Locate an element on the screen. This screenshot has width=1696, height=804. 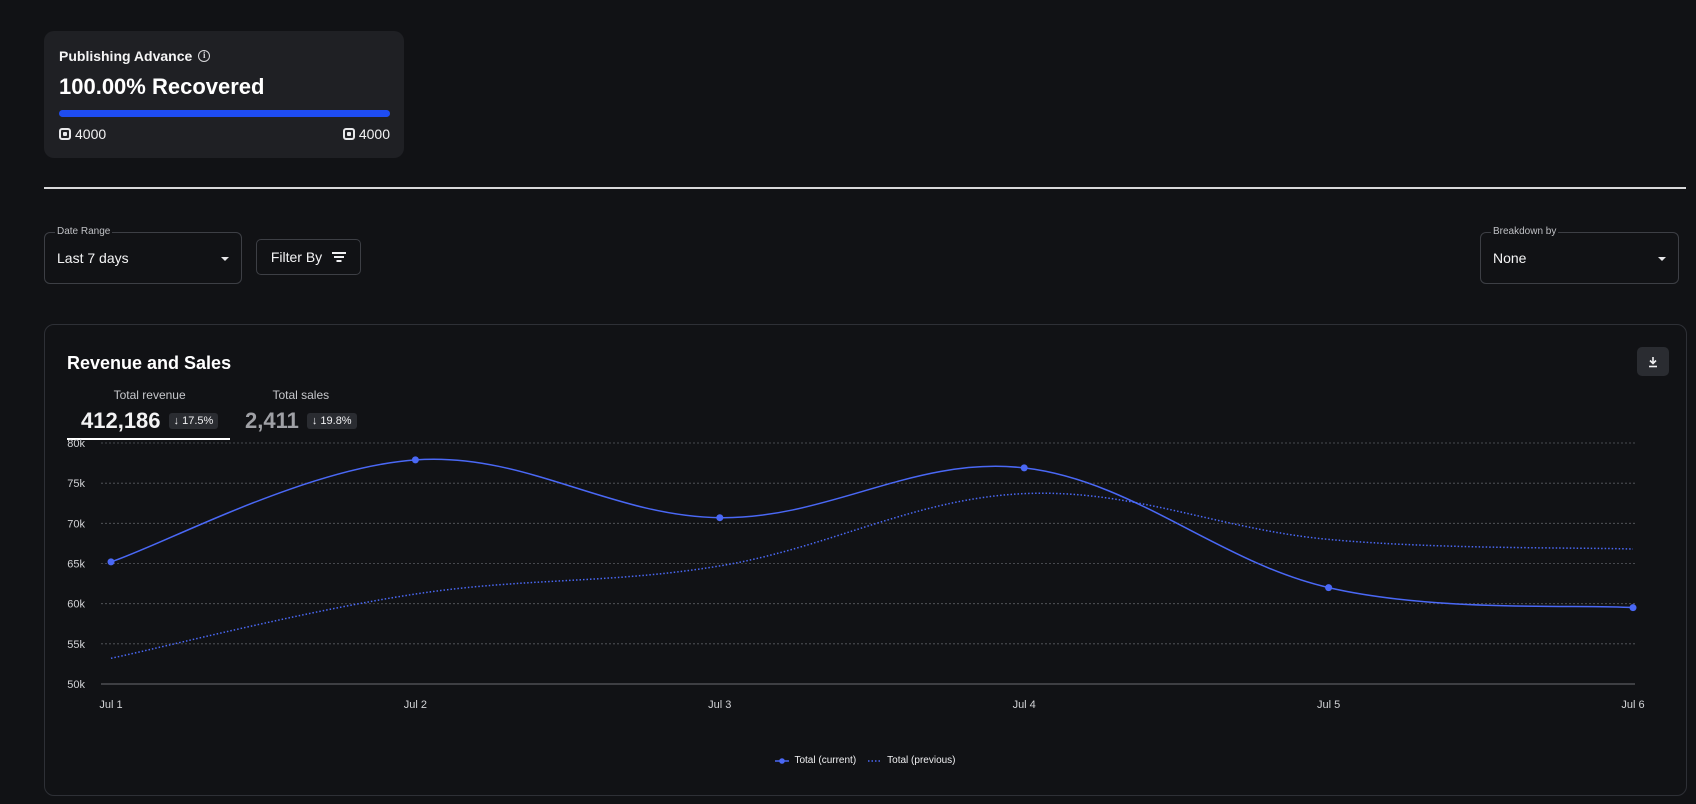
advance-amount-left: 4000 is located at coordinates (91, 134).